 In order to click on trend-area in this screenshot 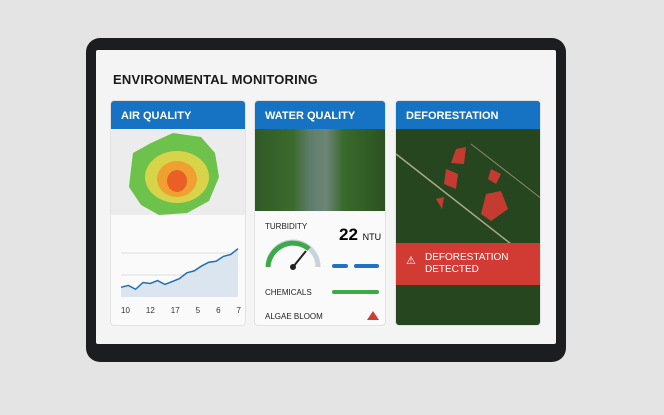, I will do `click(179, 272)`.